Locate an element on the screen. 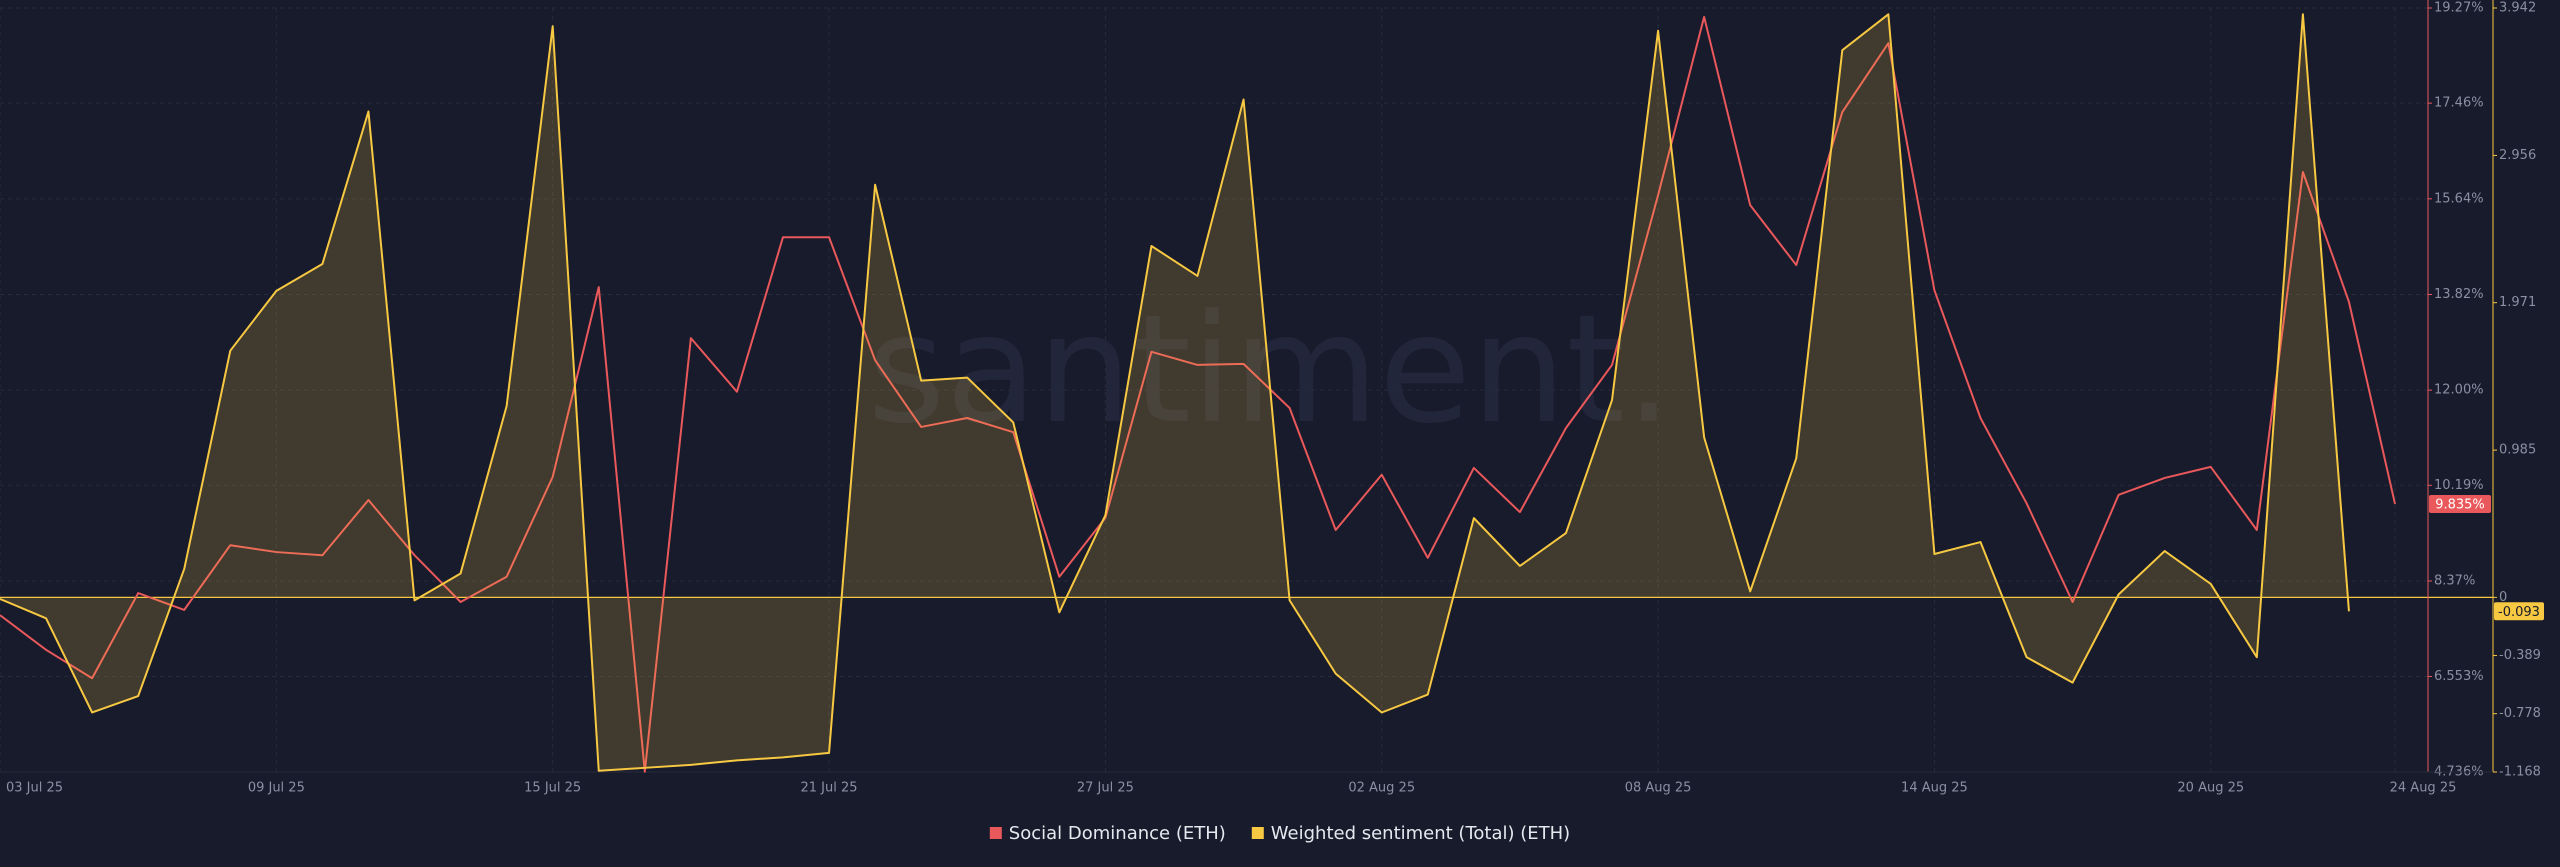  x-tick-label: 24 Aug 25 is located at coordinates (2423, 788).